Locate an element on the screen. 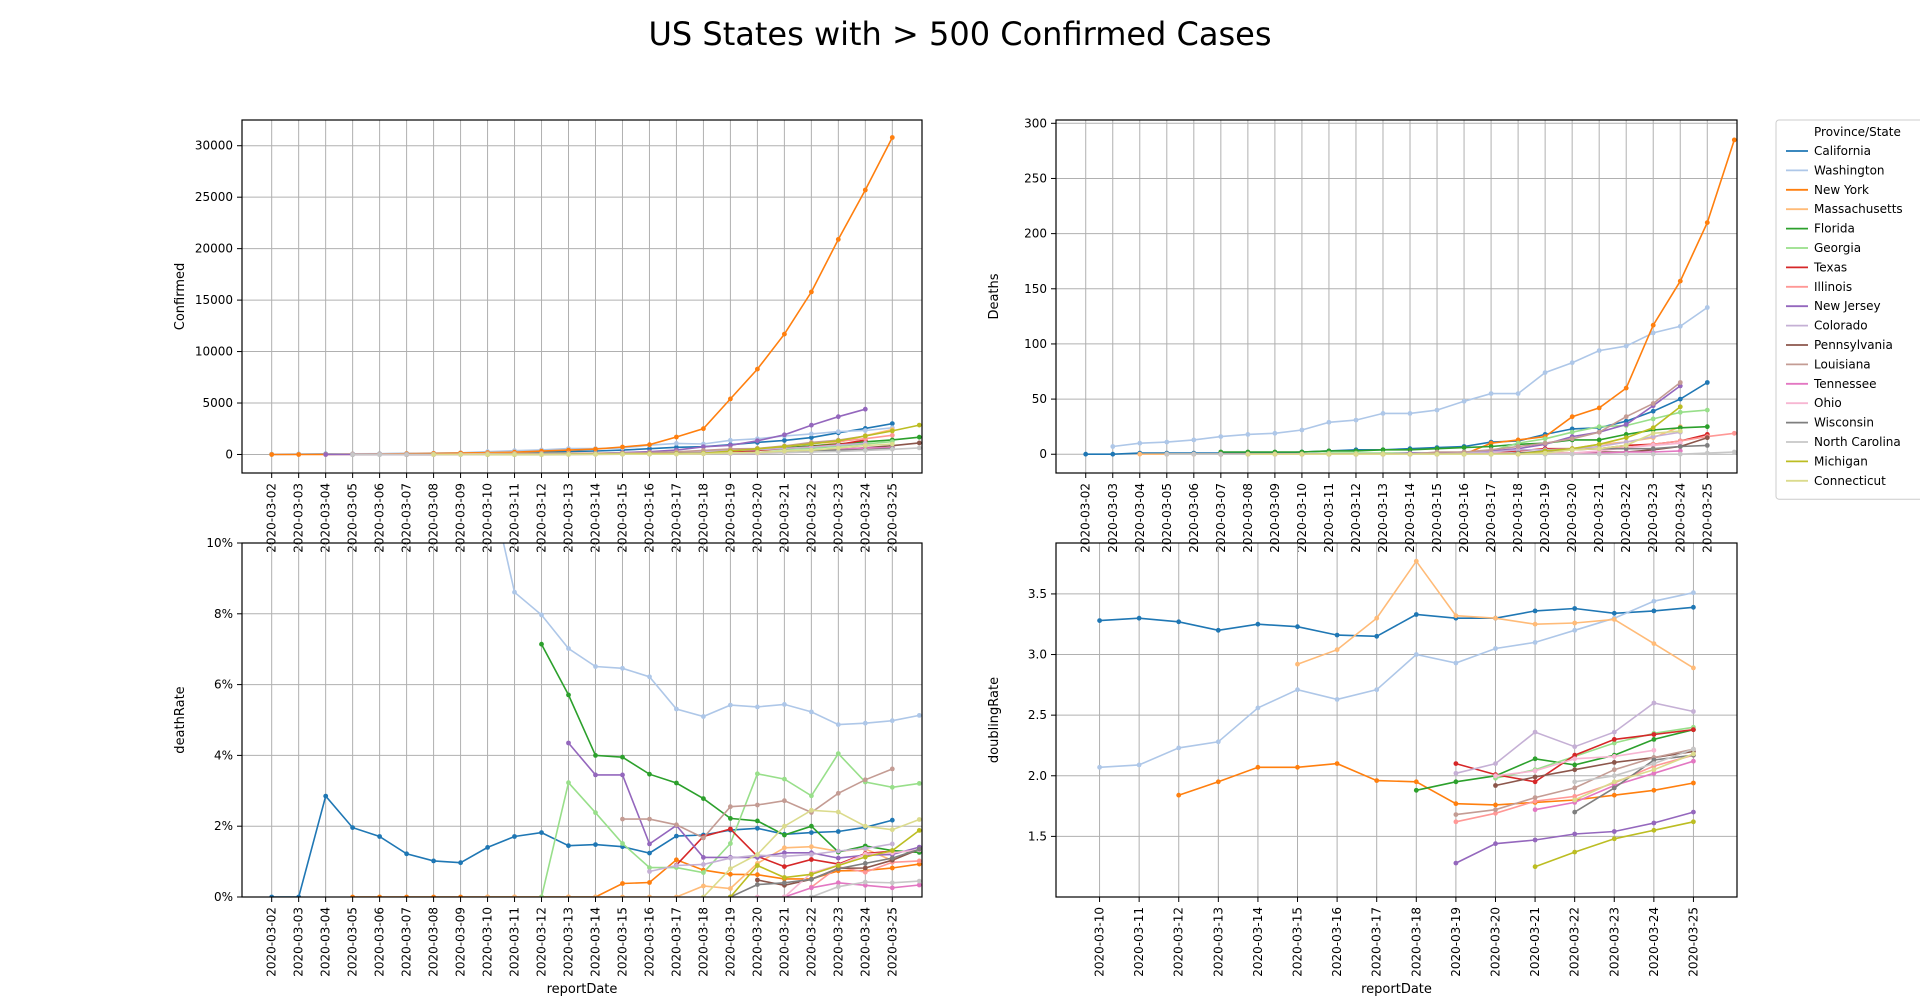  x-tick-label: 2020-03-24 is located at coordinates (865, 518).